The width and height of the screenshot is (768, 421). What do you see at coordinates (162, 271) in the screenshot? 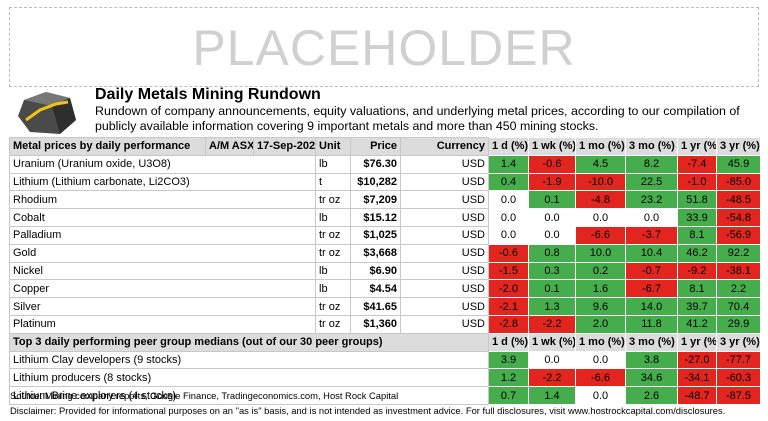
I see `metal-name: Nickel` at bounding box center [162, 271].